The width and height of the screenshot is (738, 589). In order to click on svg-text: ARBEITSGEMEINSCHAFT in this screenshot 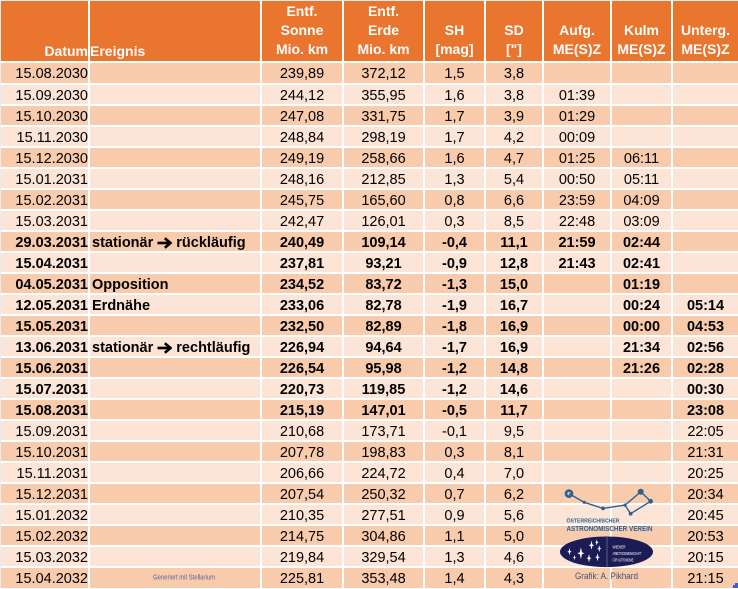, I will do `click(627, 553)`.